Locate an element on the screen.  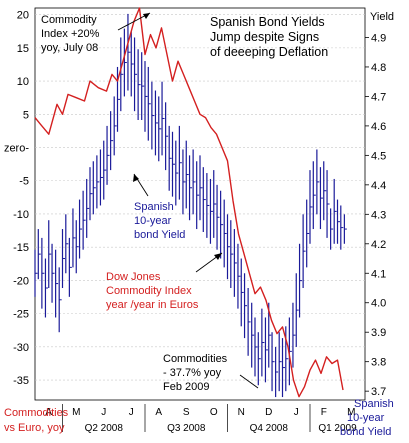
right-tick-label: 4.9 is located at coordinates (378, 38).